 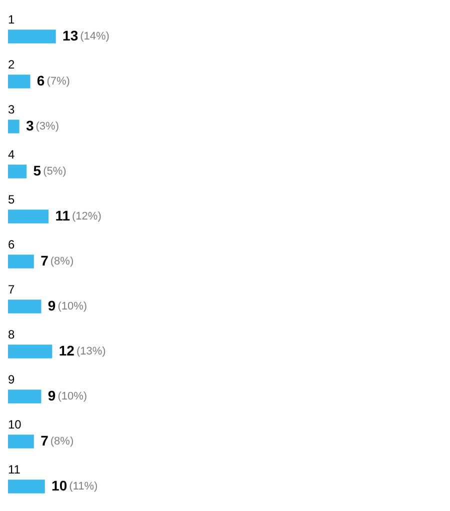 I want to click on data-label: 5, so click(x=37, y=170).